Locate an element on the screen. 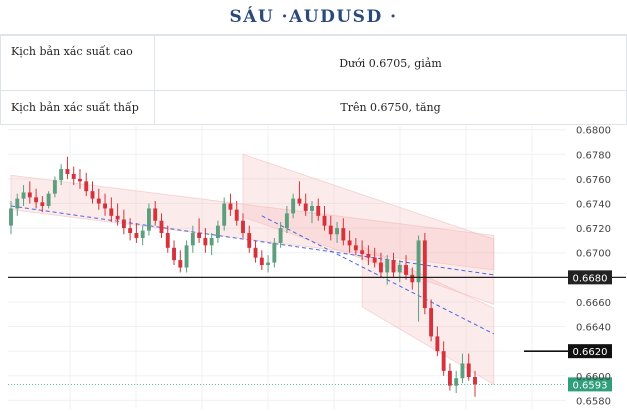 This screenshot has height=413, width=627. y-tick-label: 0.6760 is located at coordinates (593, 180).